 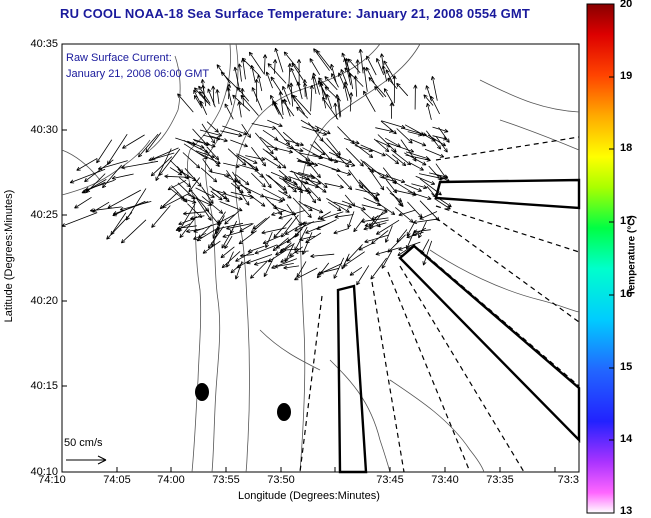 What do you see at coordinates (632, 255) in the screenshot?
I see `colorbar-title: Temperature (°C)` at bounding box center [632, 255].